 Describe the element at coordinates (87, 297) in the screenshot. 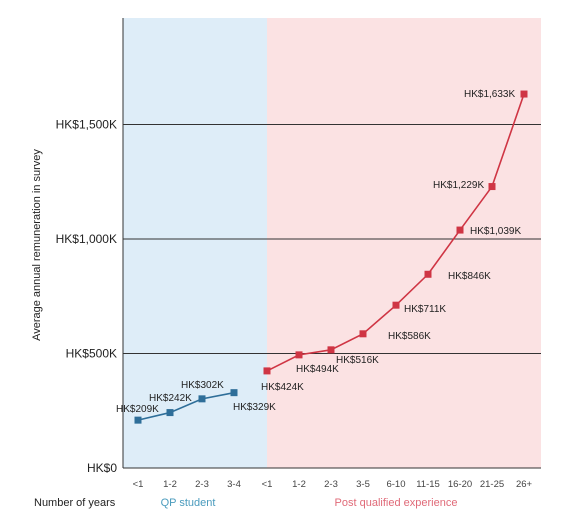

I see `y-tick-labels: HK$0 HK$500K HK$1,000K HK$1,500K` at that location.